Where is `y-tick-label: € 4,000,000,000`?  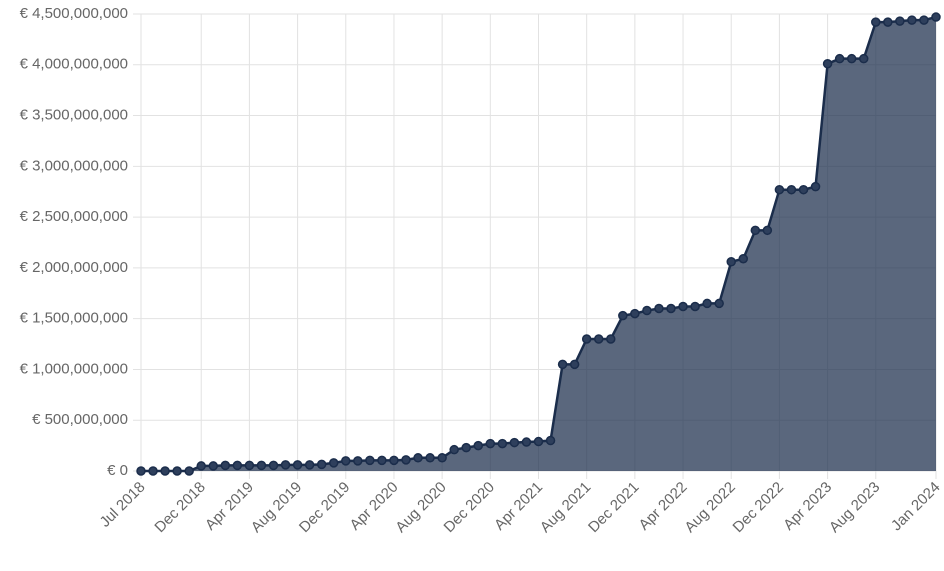 y-tick-label: € 4,000,000,000 is located at coordinates (74, 64).